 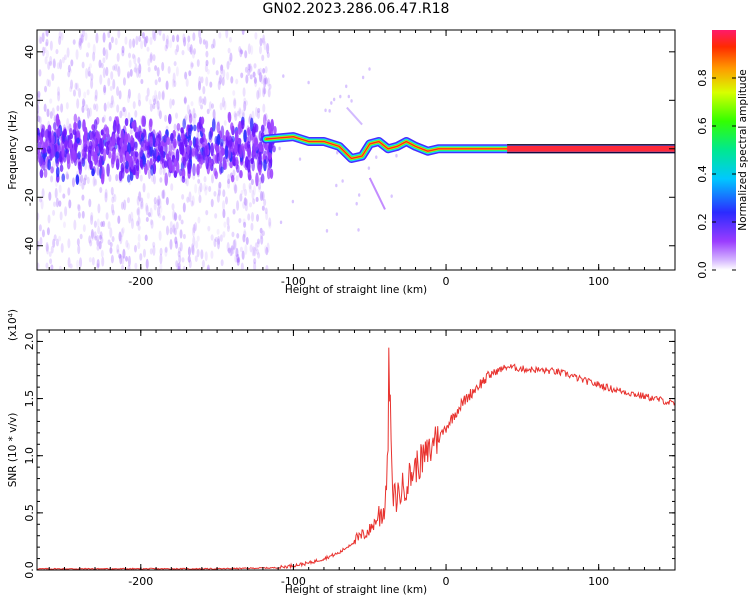 I want to click on spectrogram-band, so click(x=157, y=149).